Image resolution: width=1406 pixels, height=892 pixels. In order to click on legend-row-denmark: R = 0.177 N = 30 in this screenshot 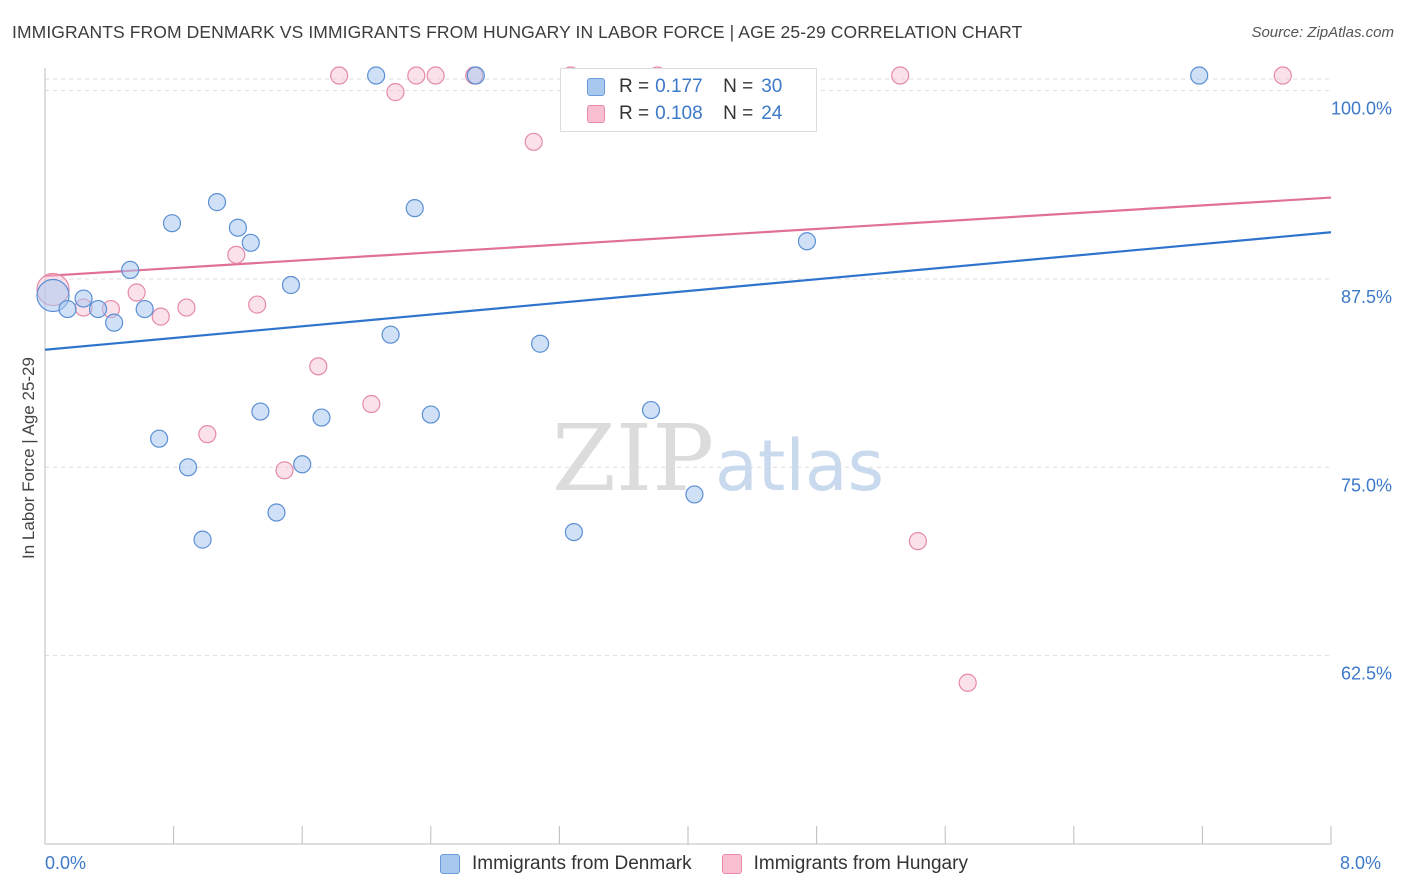, I will do `click(684, 87)`.